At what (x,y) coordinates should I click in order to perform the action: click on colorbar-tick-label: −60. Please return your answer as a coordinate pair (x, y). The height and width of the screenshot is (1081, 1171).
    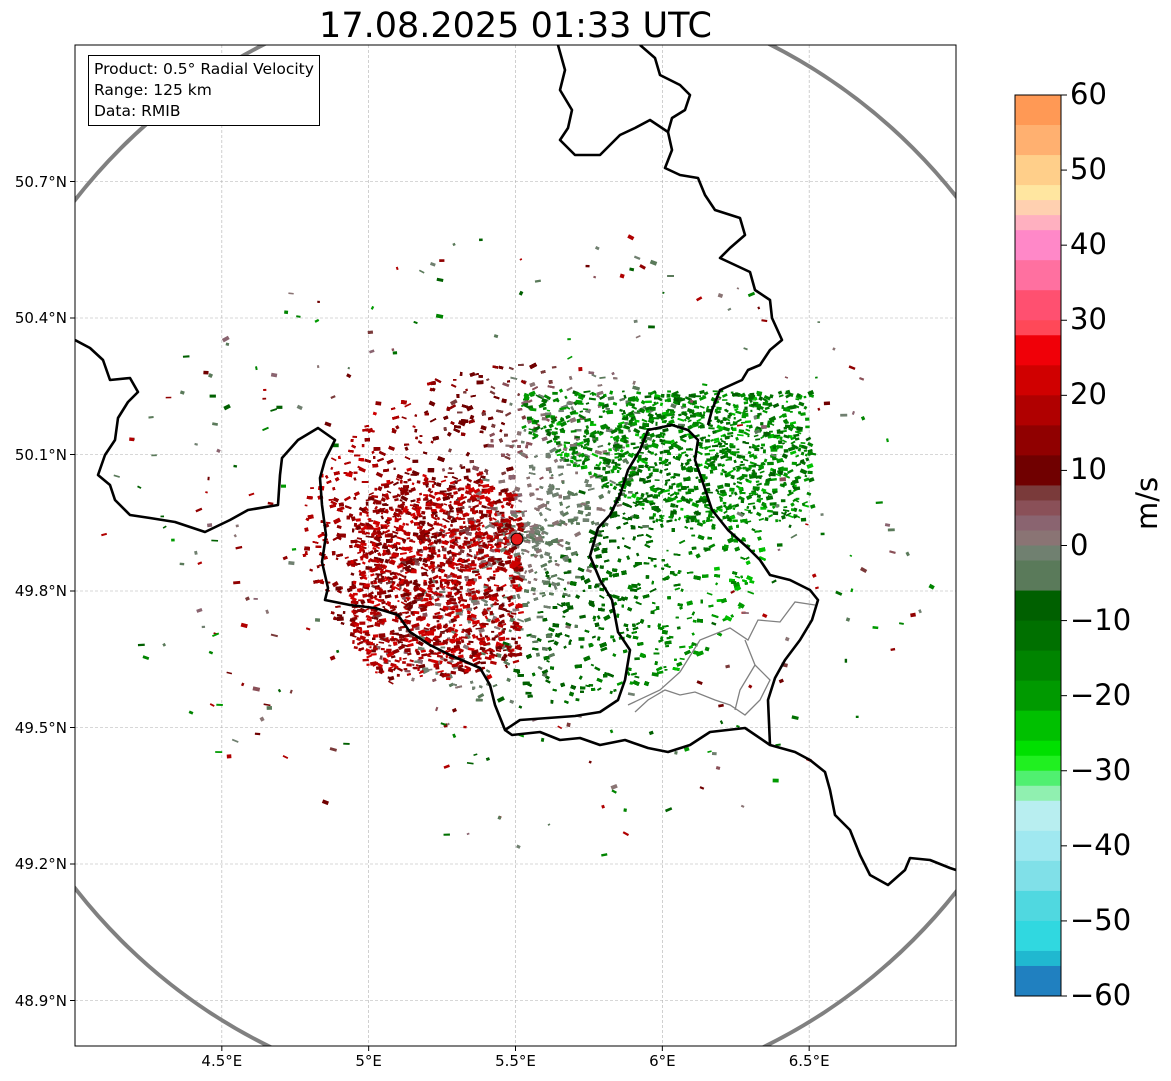
    Looking at the image, I should click on (1101, 995).